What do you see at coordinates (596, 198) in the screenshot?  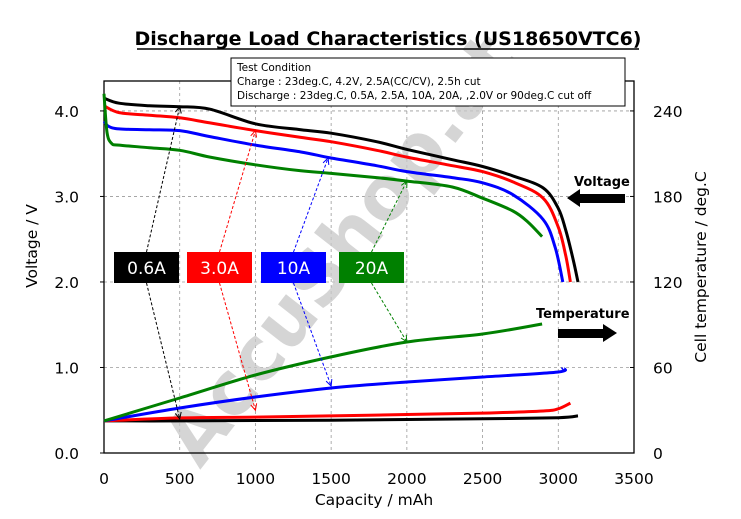 I see `arrow-left-icon` at bounding box center [596, 198].